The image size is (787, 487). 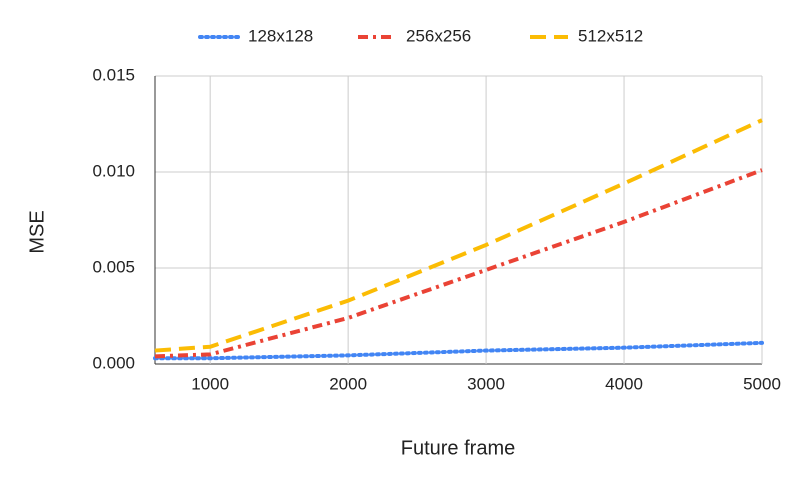 What do you see at coordinates (348, 383) in the screenshot?
I see `x-tick-label: 2000` at bounding box center [348, 383].